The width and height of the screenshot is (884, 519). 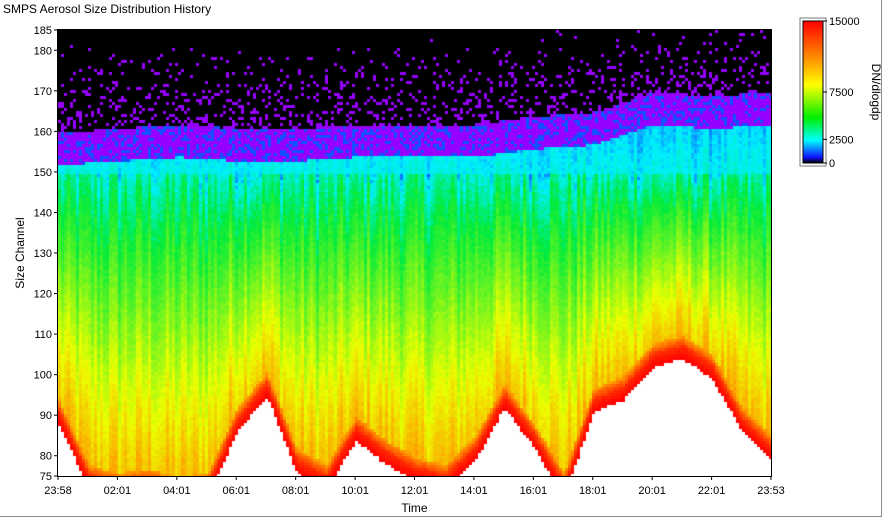 What do you see at coordinates (841, 93) in the screenshot?
I see `colorbar-tick-label: 7500` at bounding box center [841, 93].